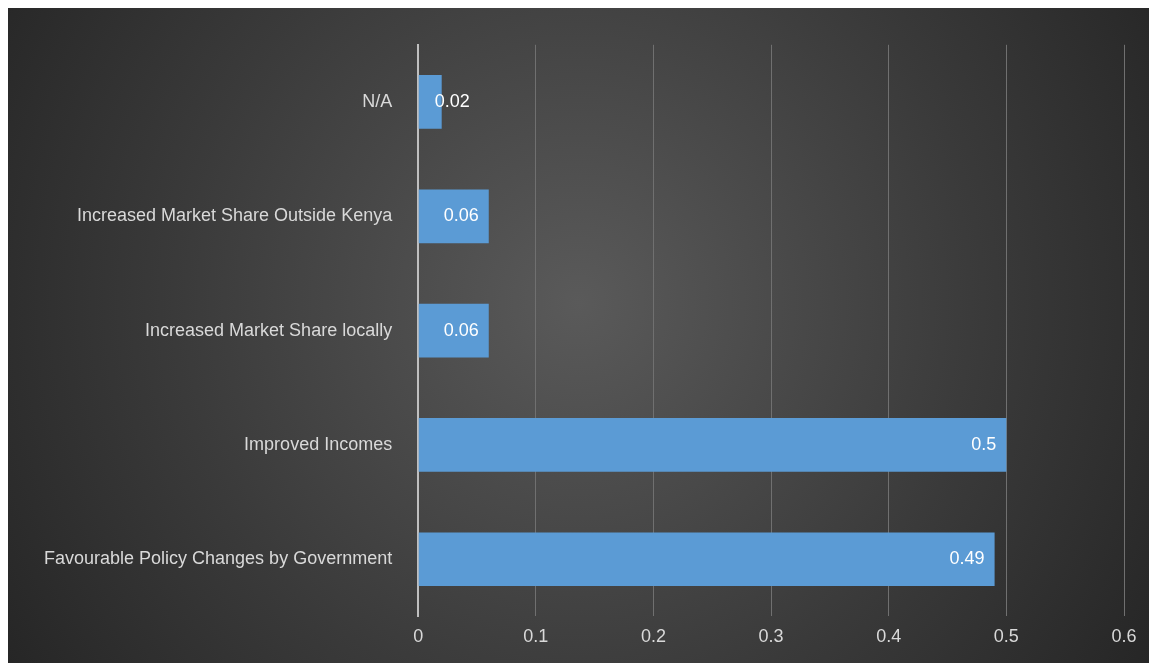 Image resolution: width=1157 pixels, height=671 pixels. Describe the element at coordinates (1006, 636) in the screenshot. I see `x-tick-label: 0.5` at that location.